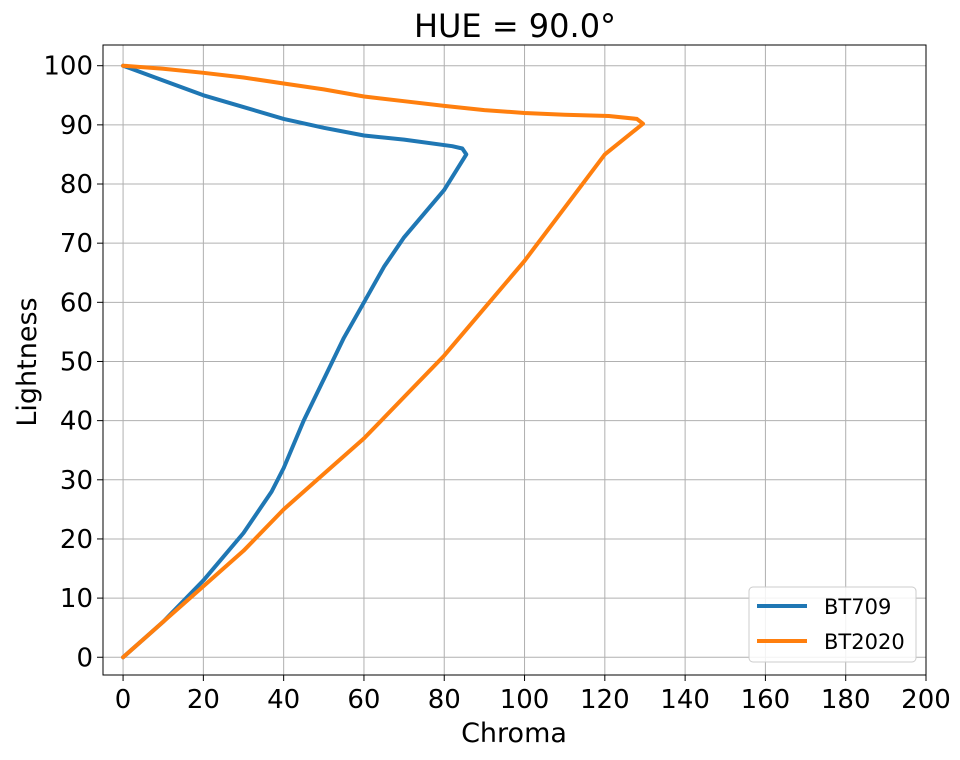 This screenshot has width=960, height=760. Describe the element at coordinates (846, 700) in the screenshot. I see `x-tick-label: 180` at that location.